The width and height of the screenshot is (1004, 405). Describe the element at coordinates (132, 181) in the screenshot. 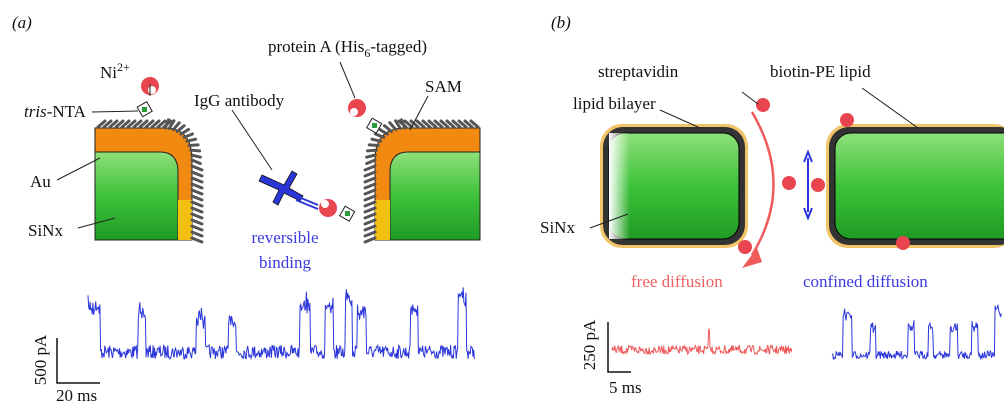

I see `pore-left` at that location.